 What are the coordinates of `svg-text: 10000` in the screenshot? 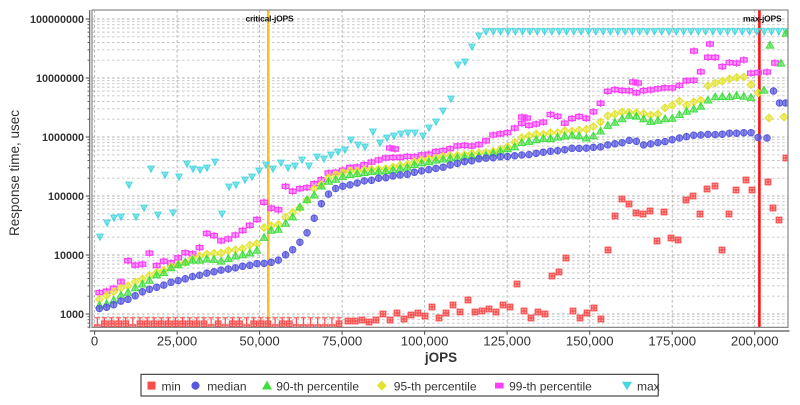 It's located at (69, 256).